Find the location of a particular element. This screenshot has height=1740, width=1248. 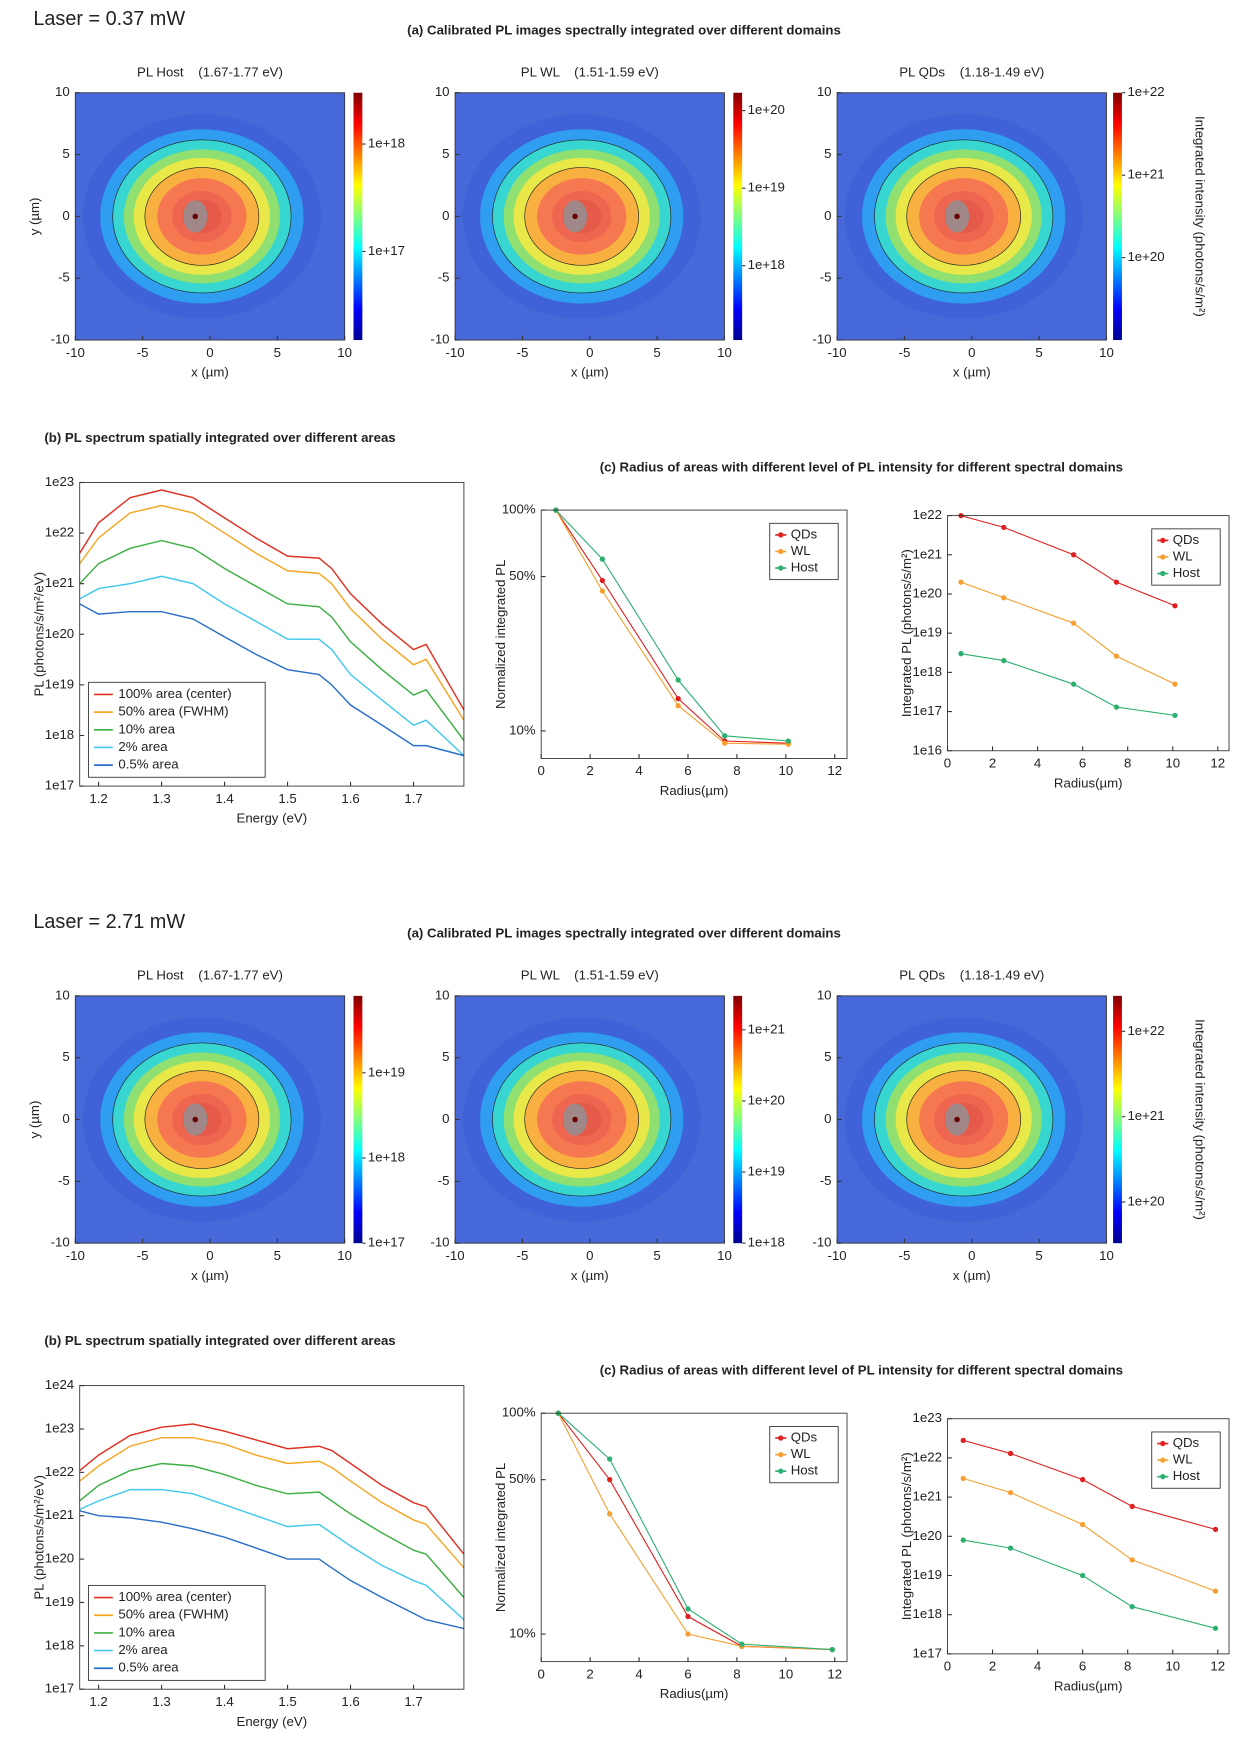

hotspot-center is located at coordinates (957, 1119).